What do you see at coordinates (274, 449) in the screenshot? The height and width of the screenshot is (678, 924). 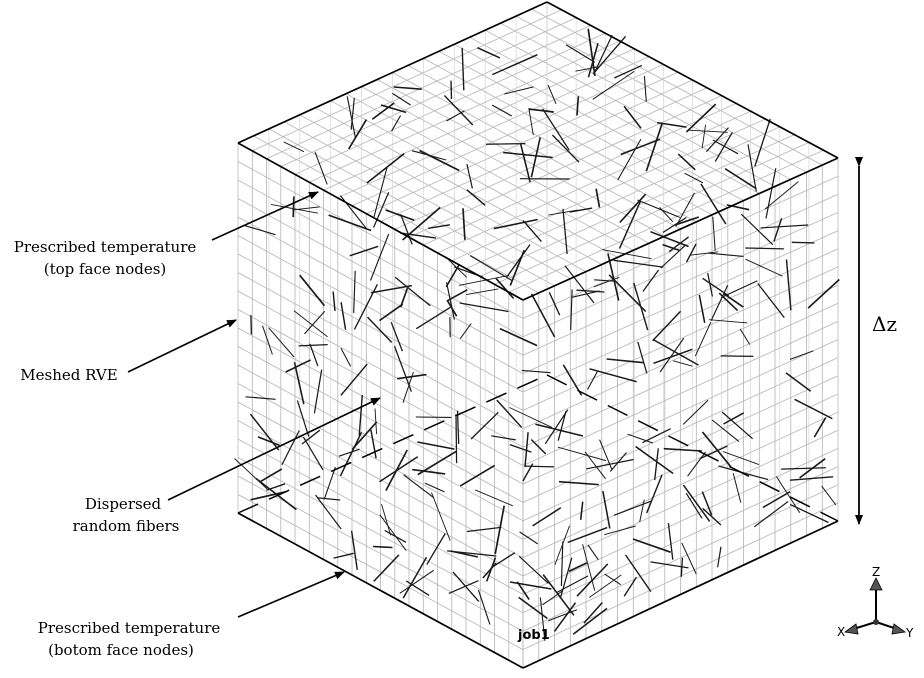 I see `fibers-arrow` at bounding box center [274, 449].